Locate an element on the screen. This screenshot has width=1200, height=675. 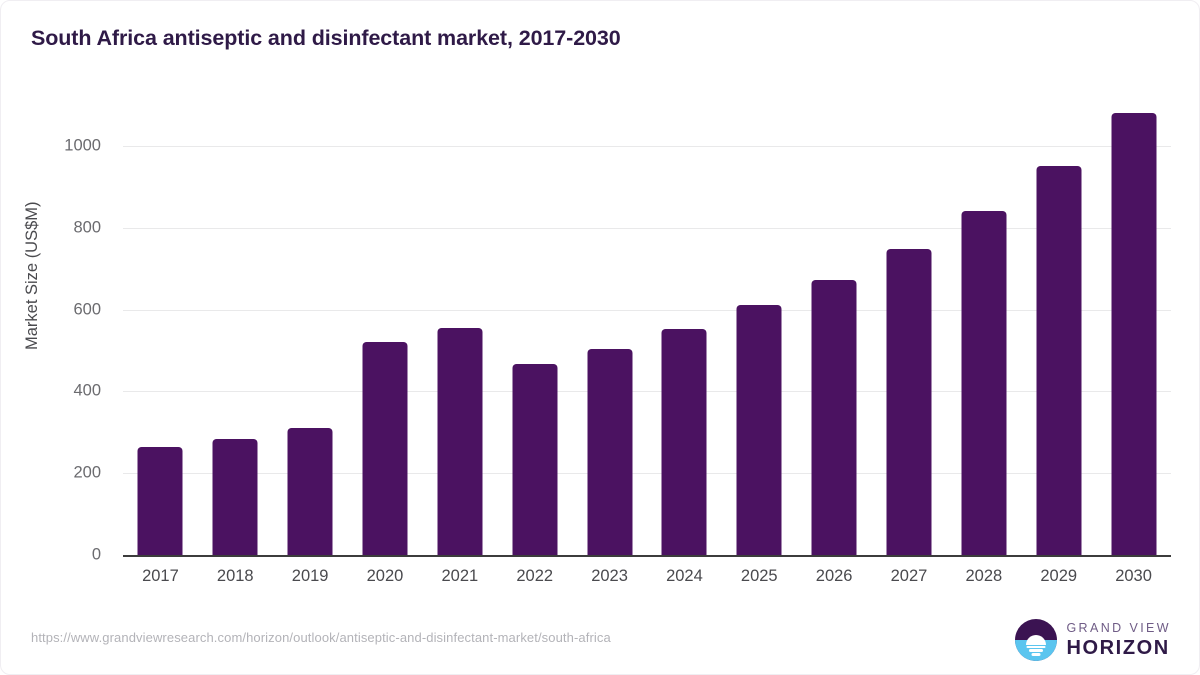
x-axis-tick-label: 2021 is located at coordinates (460, 576).